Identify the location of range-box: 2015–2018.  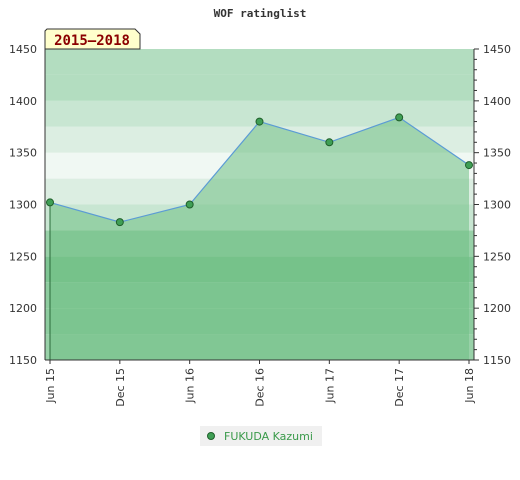
(92, 39).